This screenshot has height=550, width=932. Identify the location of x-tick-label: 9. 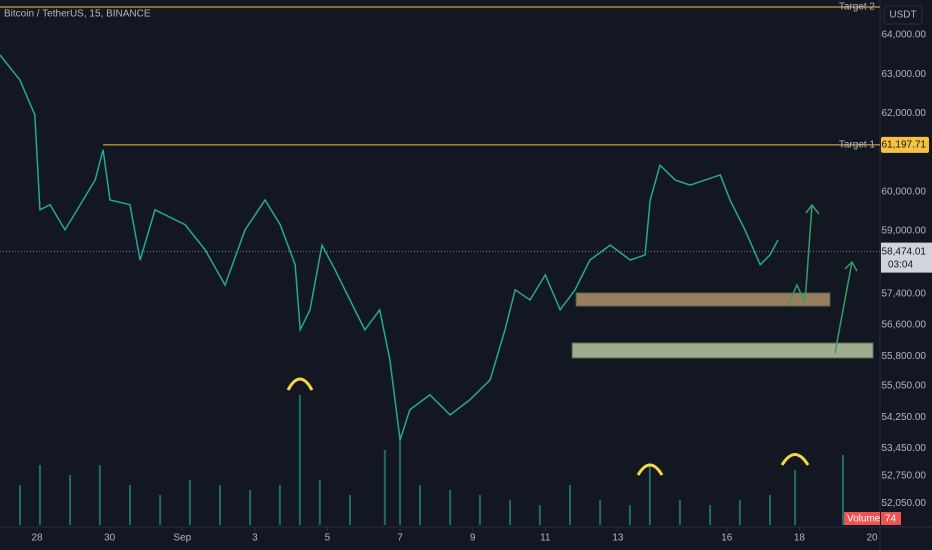
(473, 538).